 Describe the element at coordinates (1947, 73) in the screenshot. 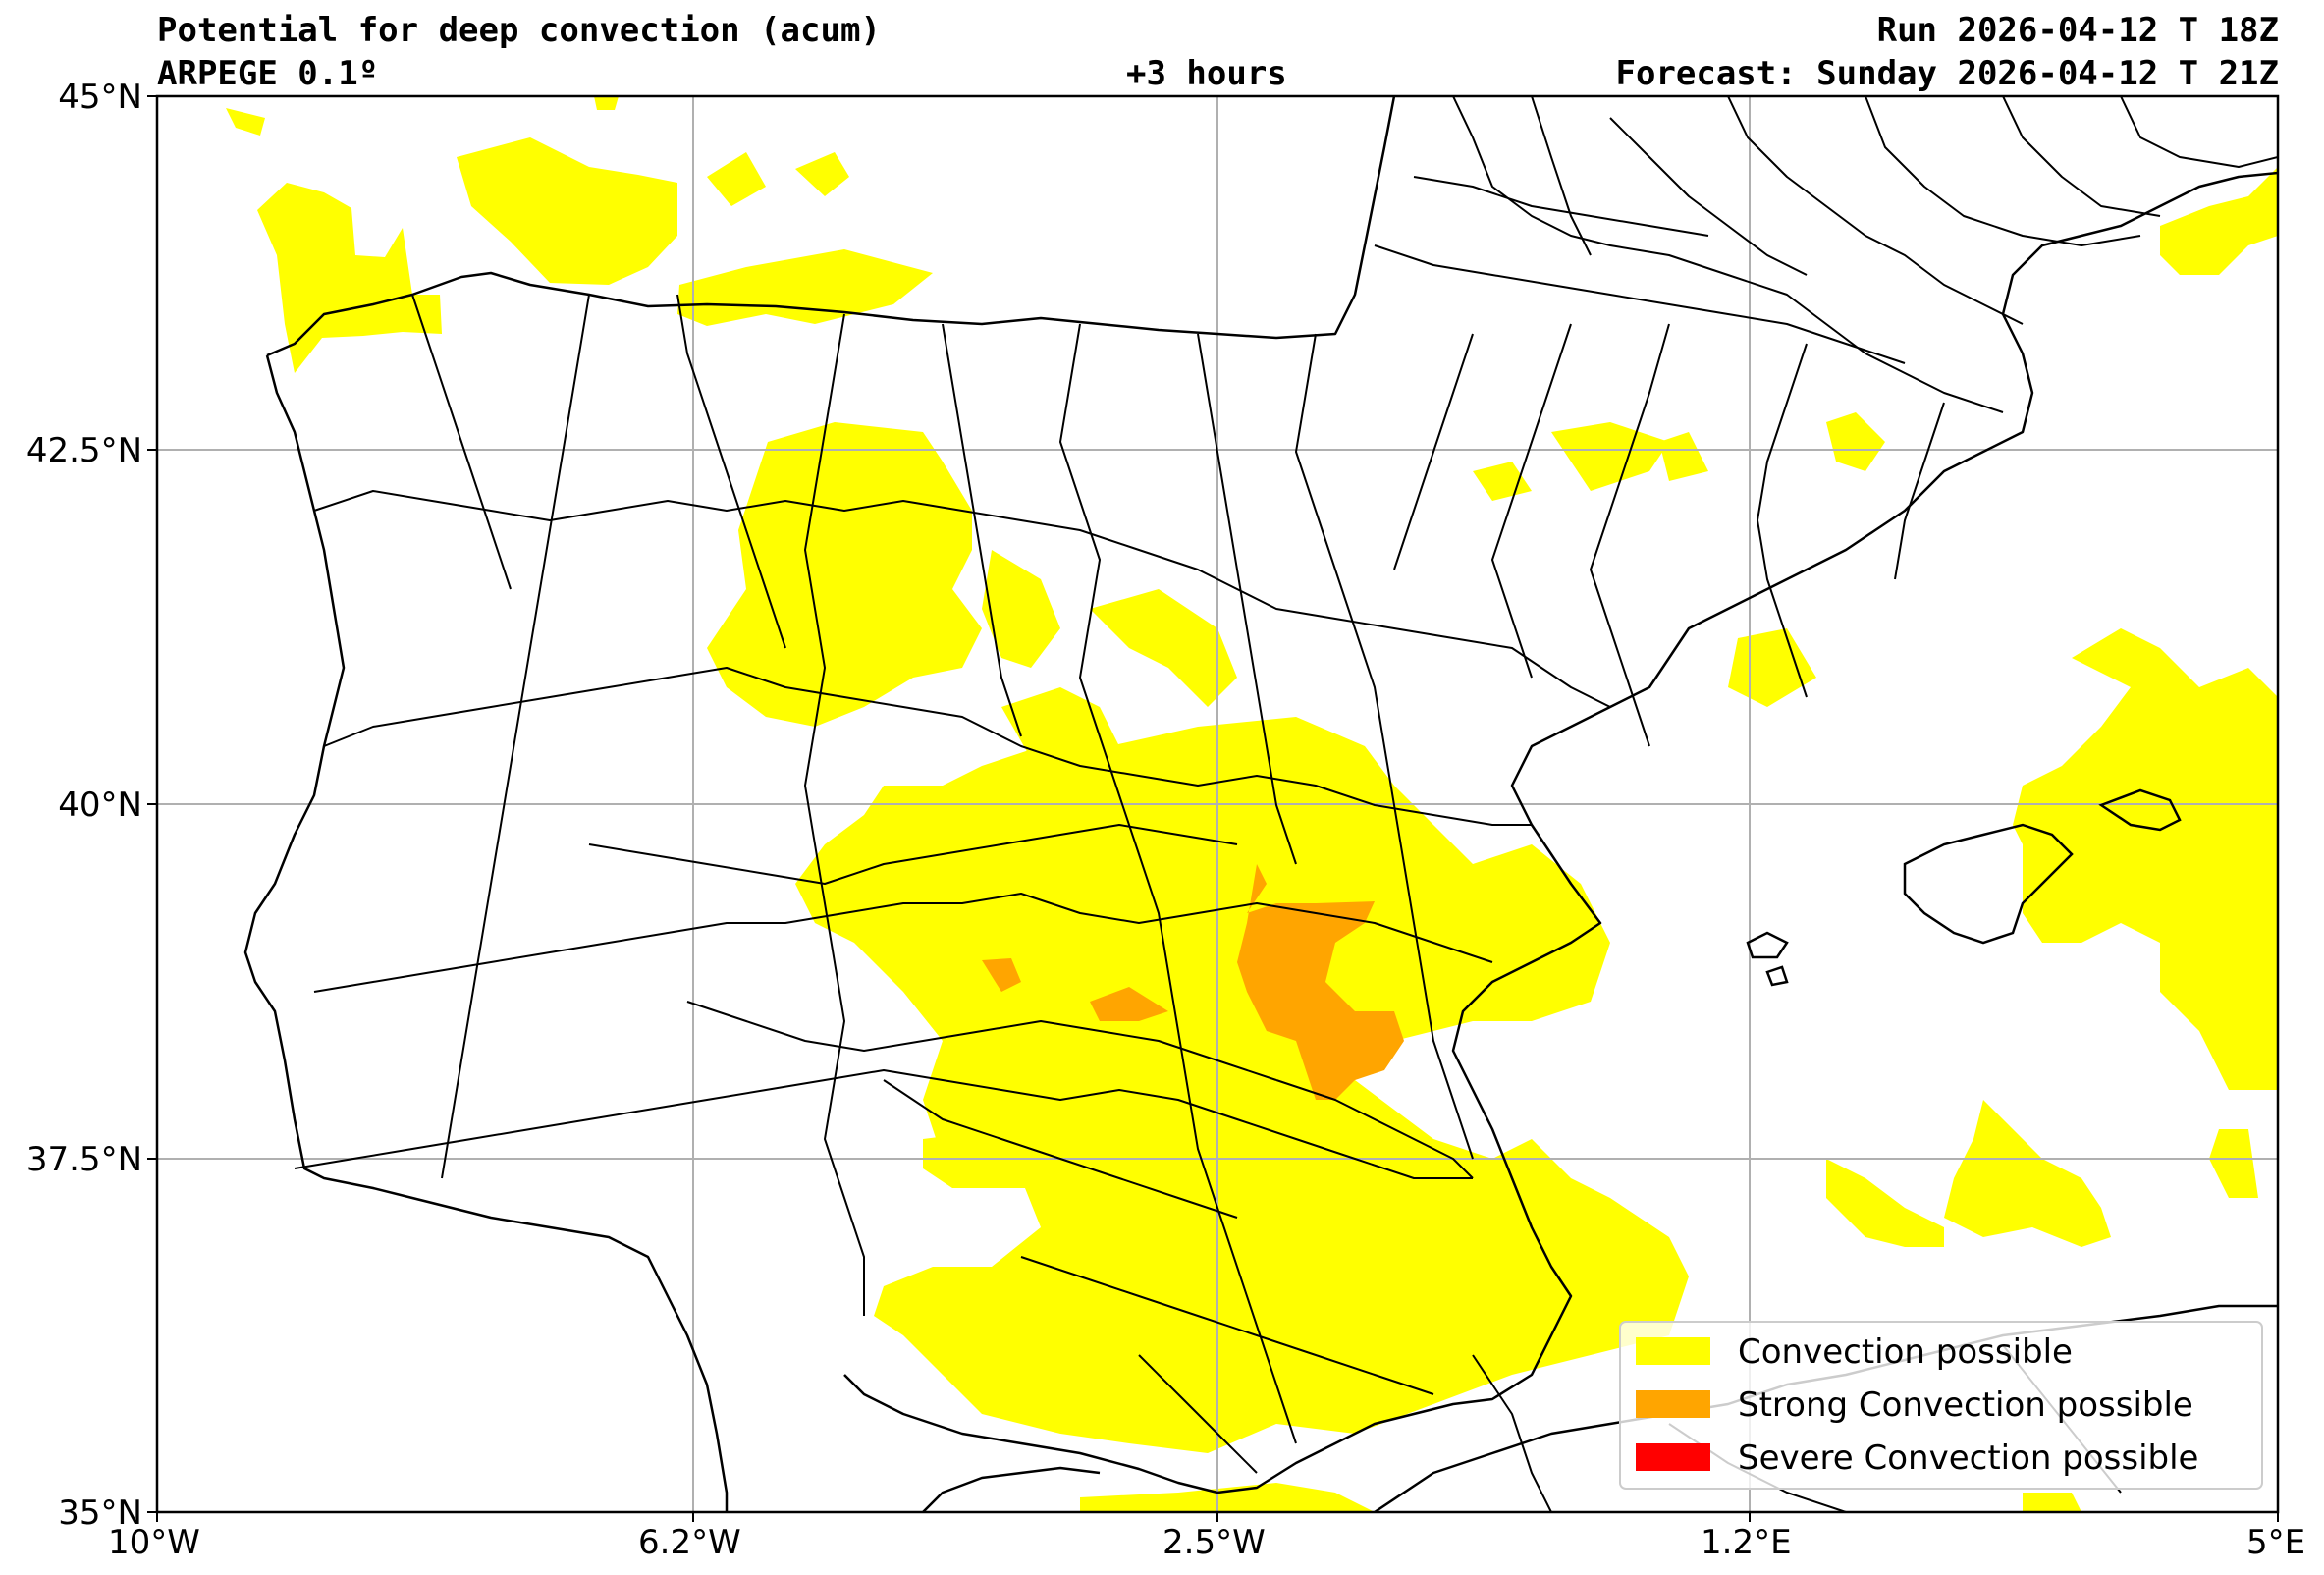

I see `forecast-label: Forecast: Sunday 2026-04-12 T 21Z` at that location.